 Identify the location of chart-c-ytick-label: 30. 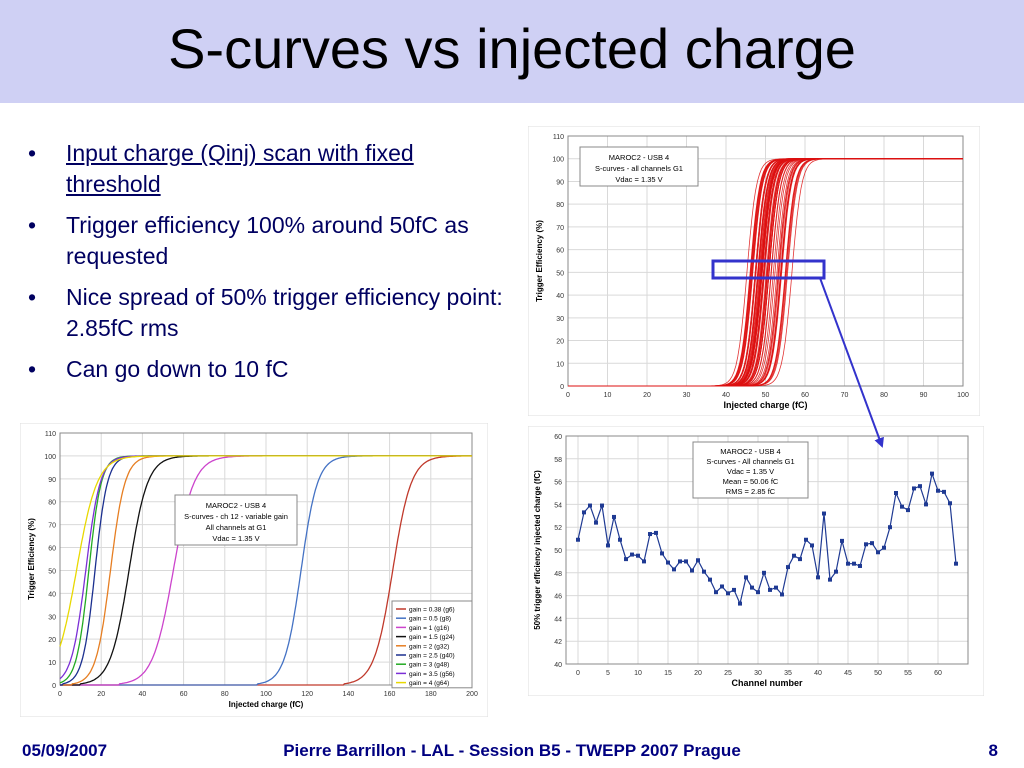
(52, 617).